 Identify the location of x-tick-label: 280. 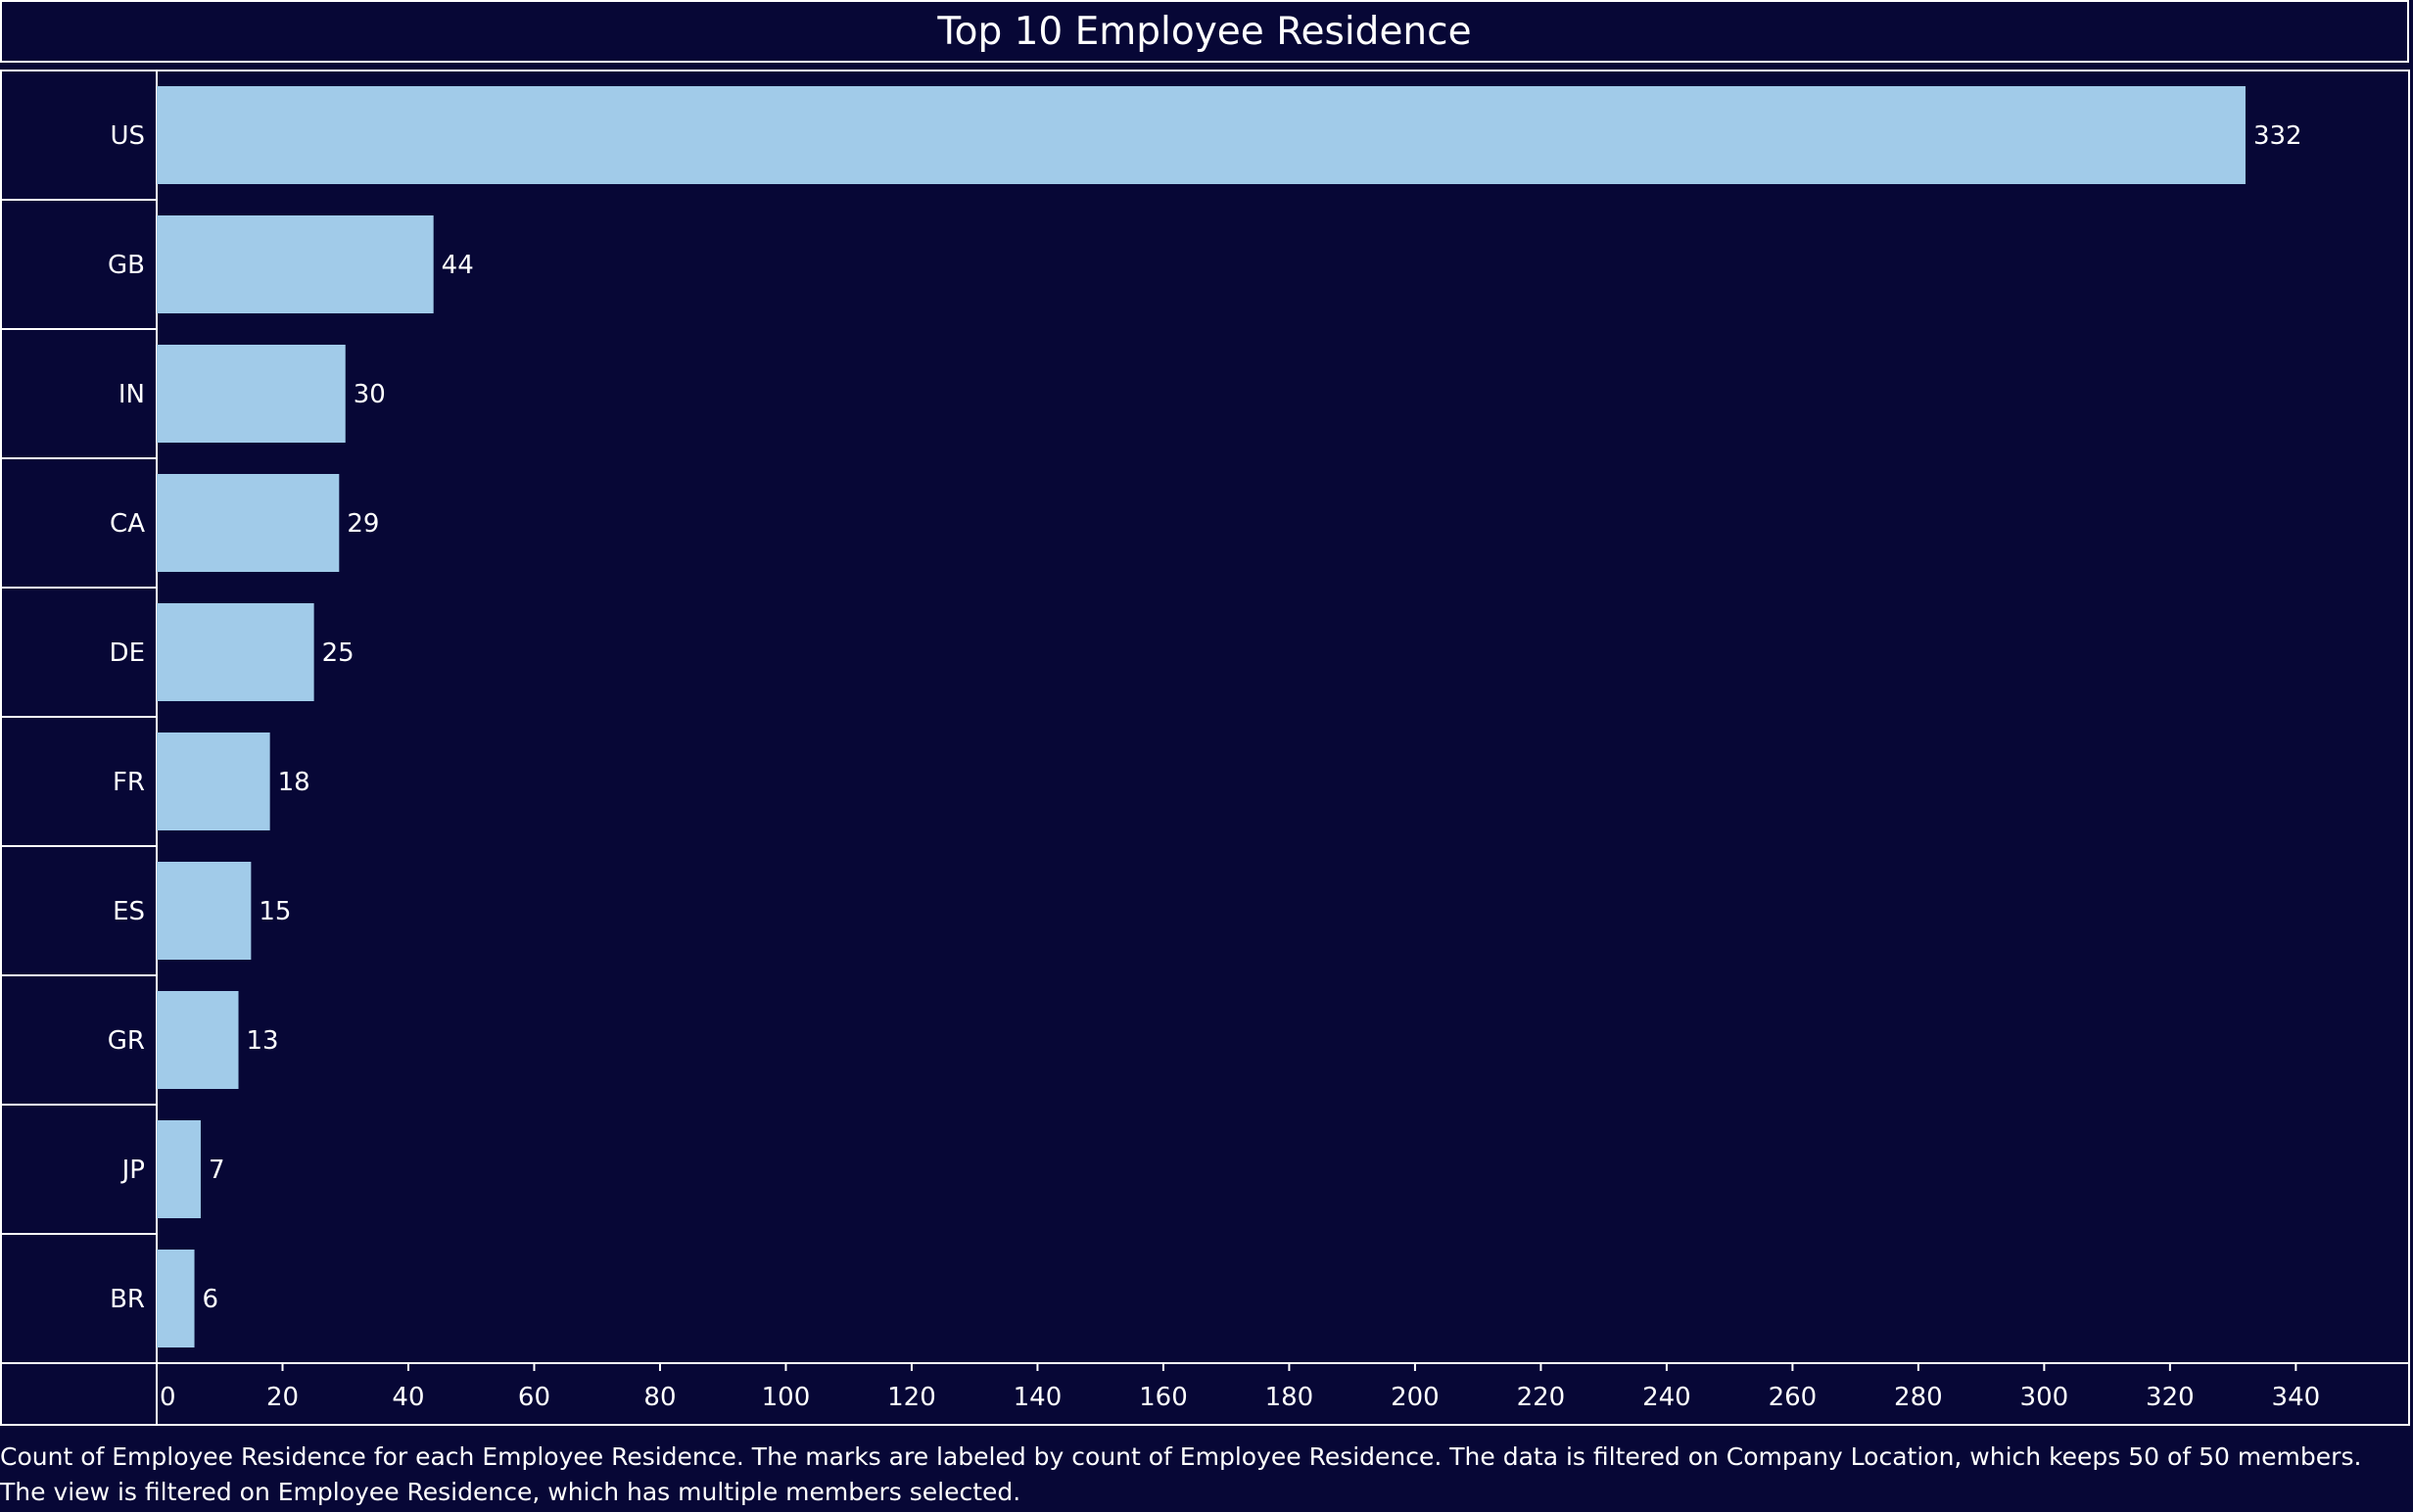
(1918, 1397).